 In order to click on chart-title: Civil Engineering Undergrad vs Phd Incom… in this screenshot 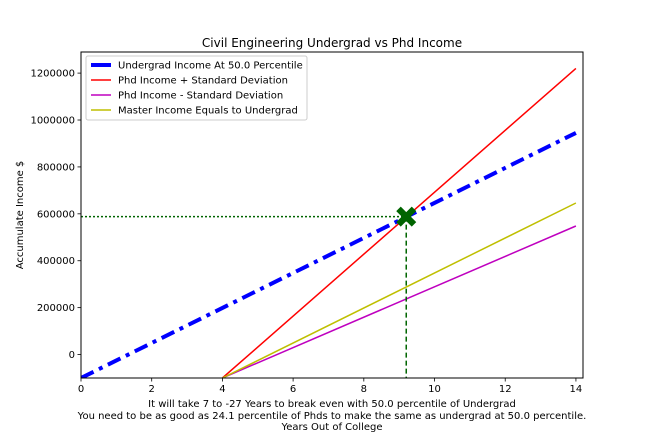, I will do `click(332, 43)`.